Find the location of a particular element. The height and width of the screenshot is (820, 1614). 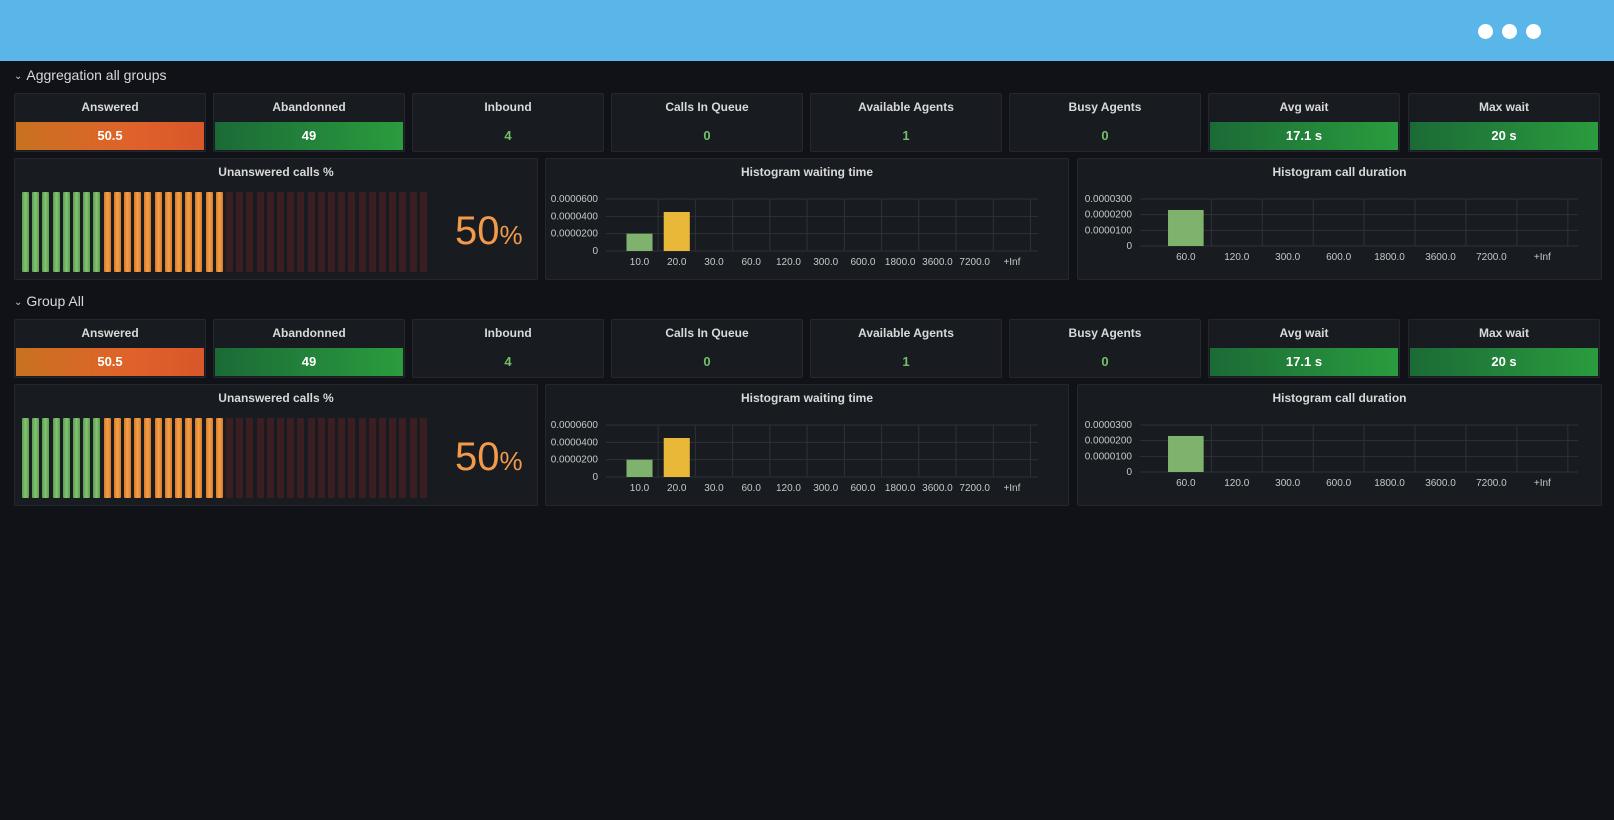

stat-label: Max wait is located at coordinates (1503, 333).